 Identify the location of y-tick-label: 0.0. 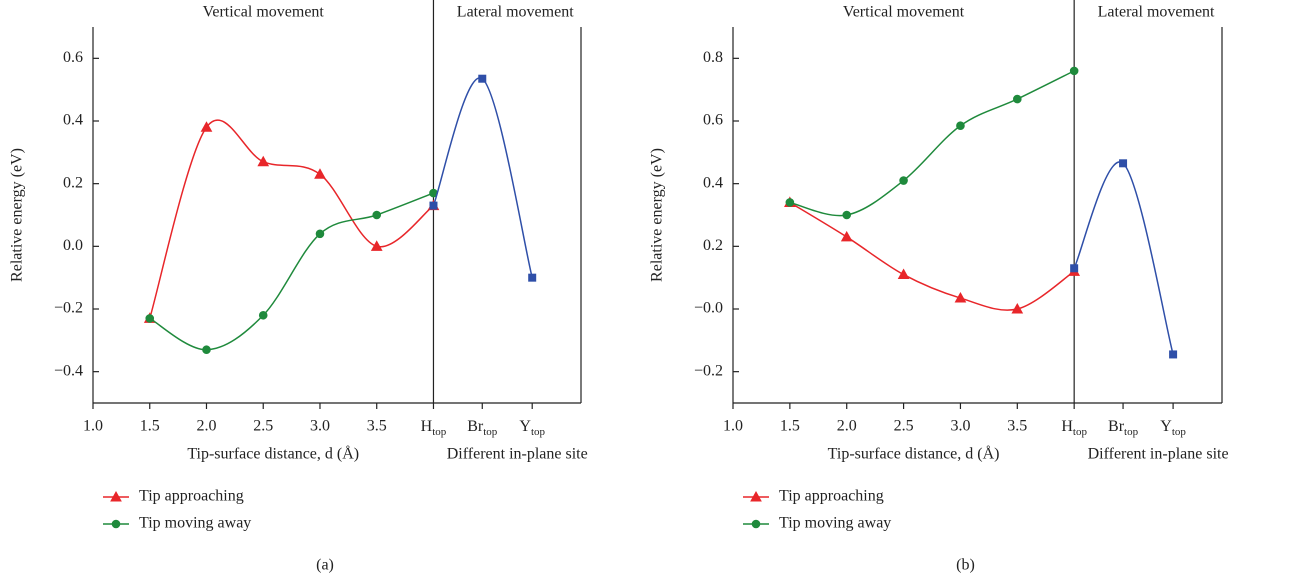
(73, 245).